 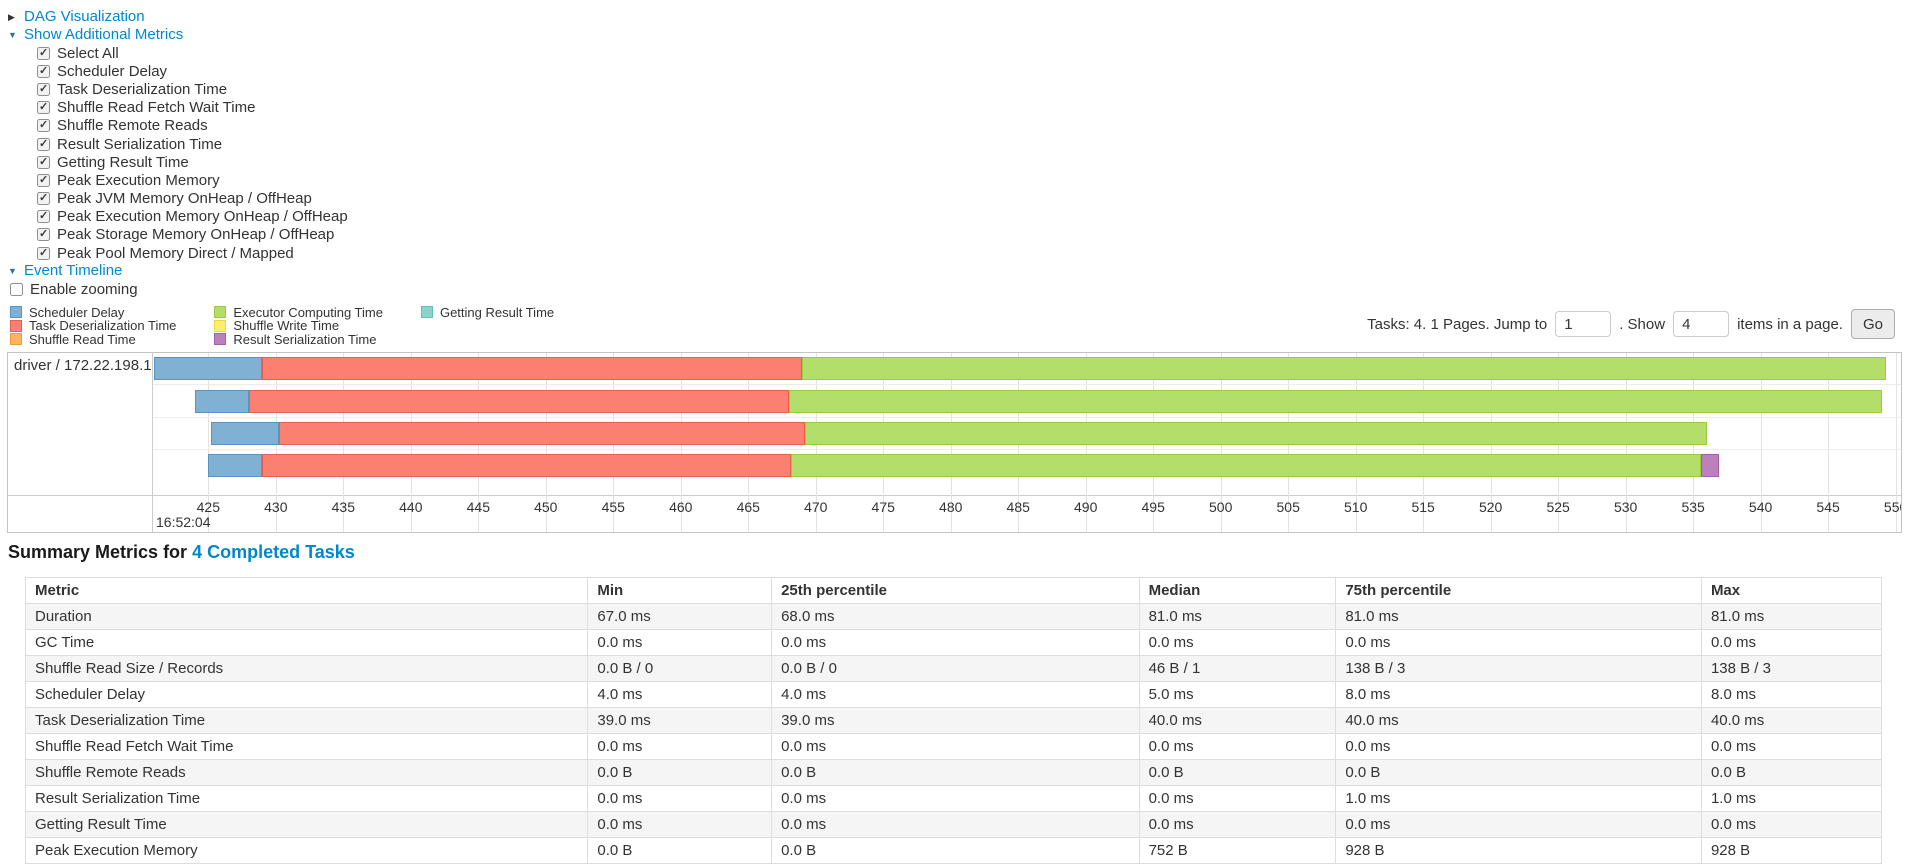 What do you see at coordinates (1828, 507) in the screenshot?
I see `x-tick-label: 545` at bounding box center [1828, 507].